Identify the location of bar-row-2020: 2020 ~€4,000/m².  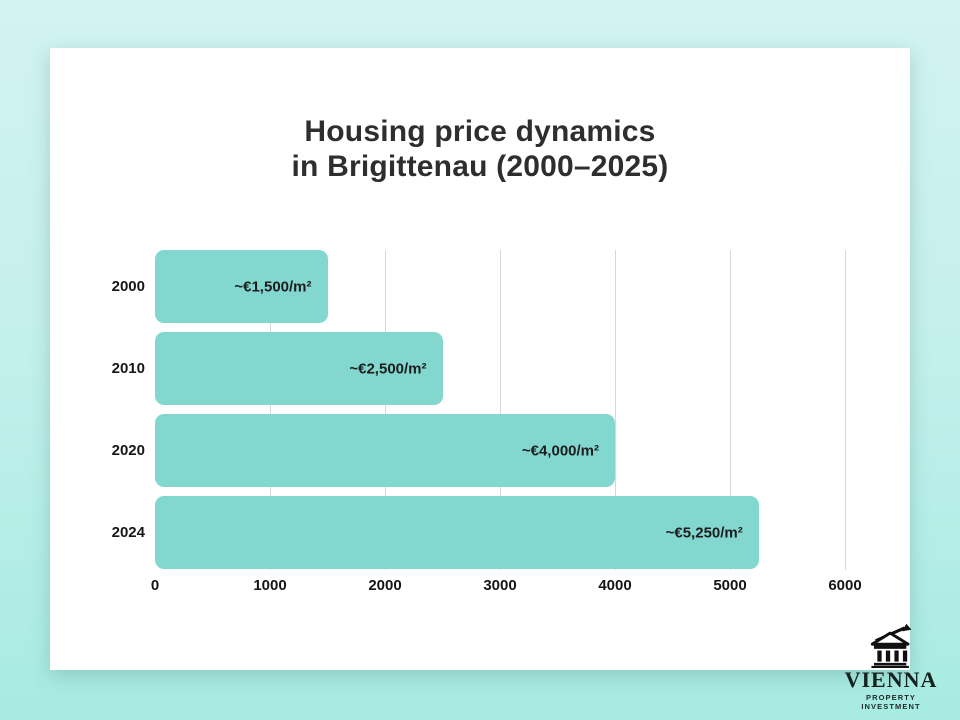
(478, 450).